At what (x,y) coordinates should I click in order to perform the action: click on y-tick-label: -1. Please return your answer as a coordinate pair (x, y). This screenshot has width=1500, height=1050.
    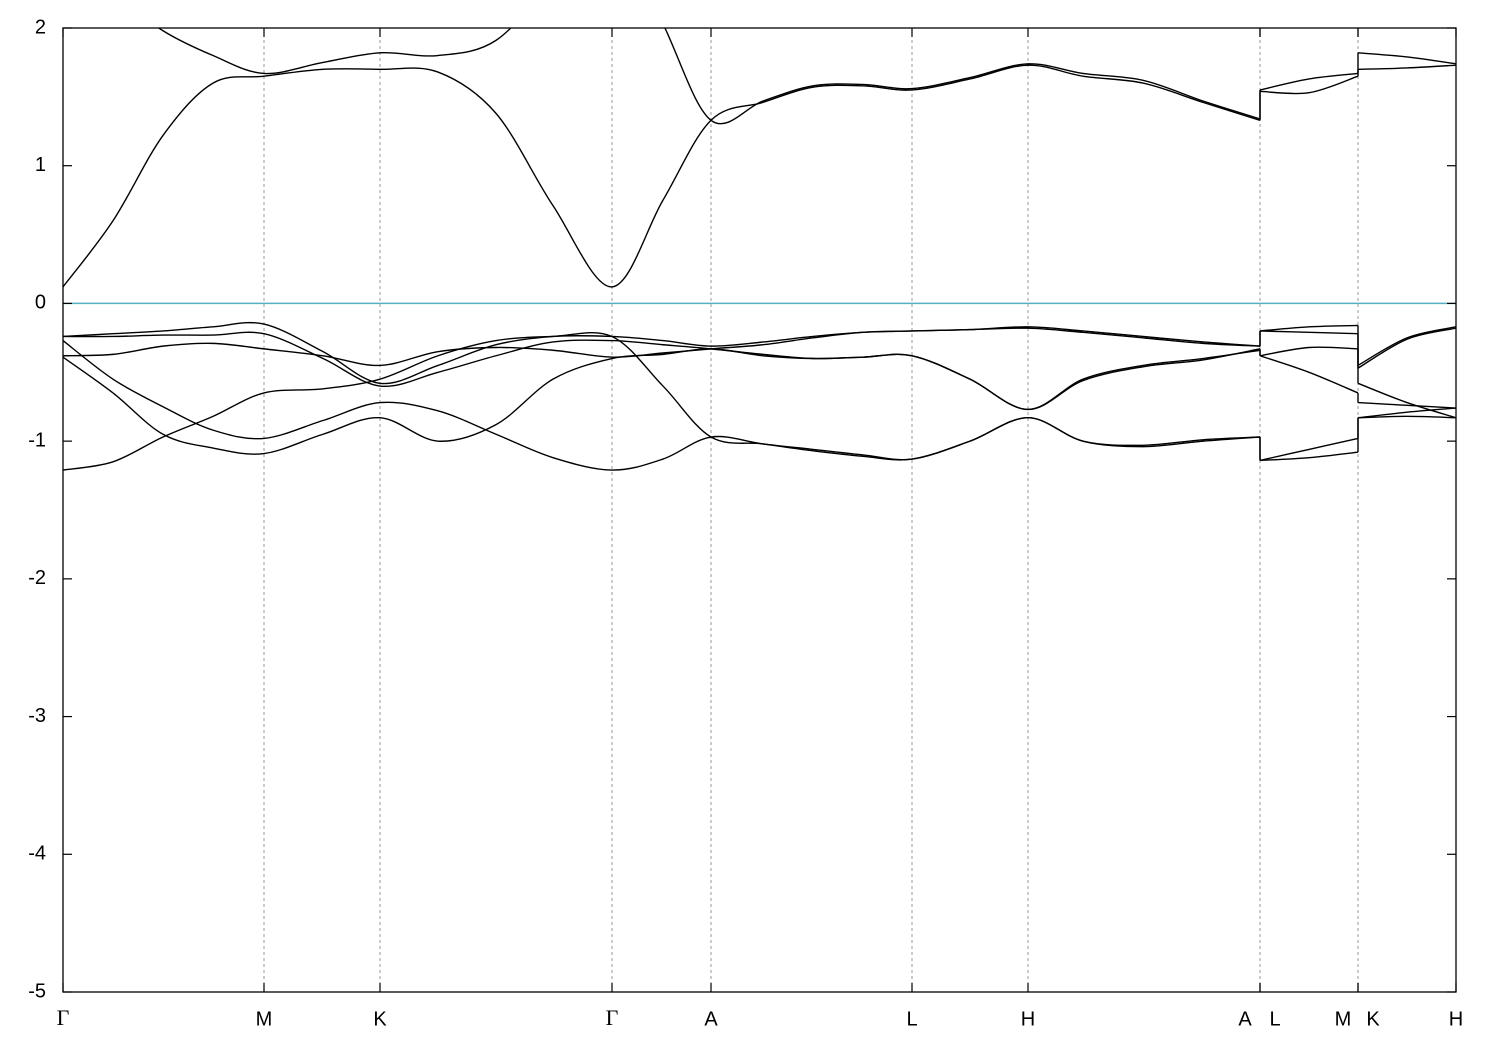
    Looking at the image, I should click on (37, 440).